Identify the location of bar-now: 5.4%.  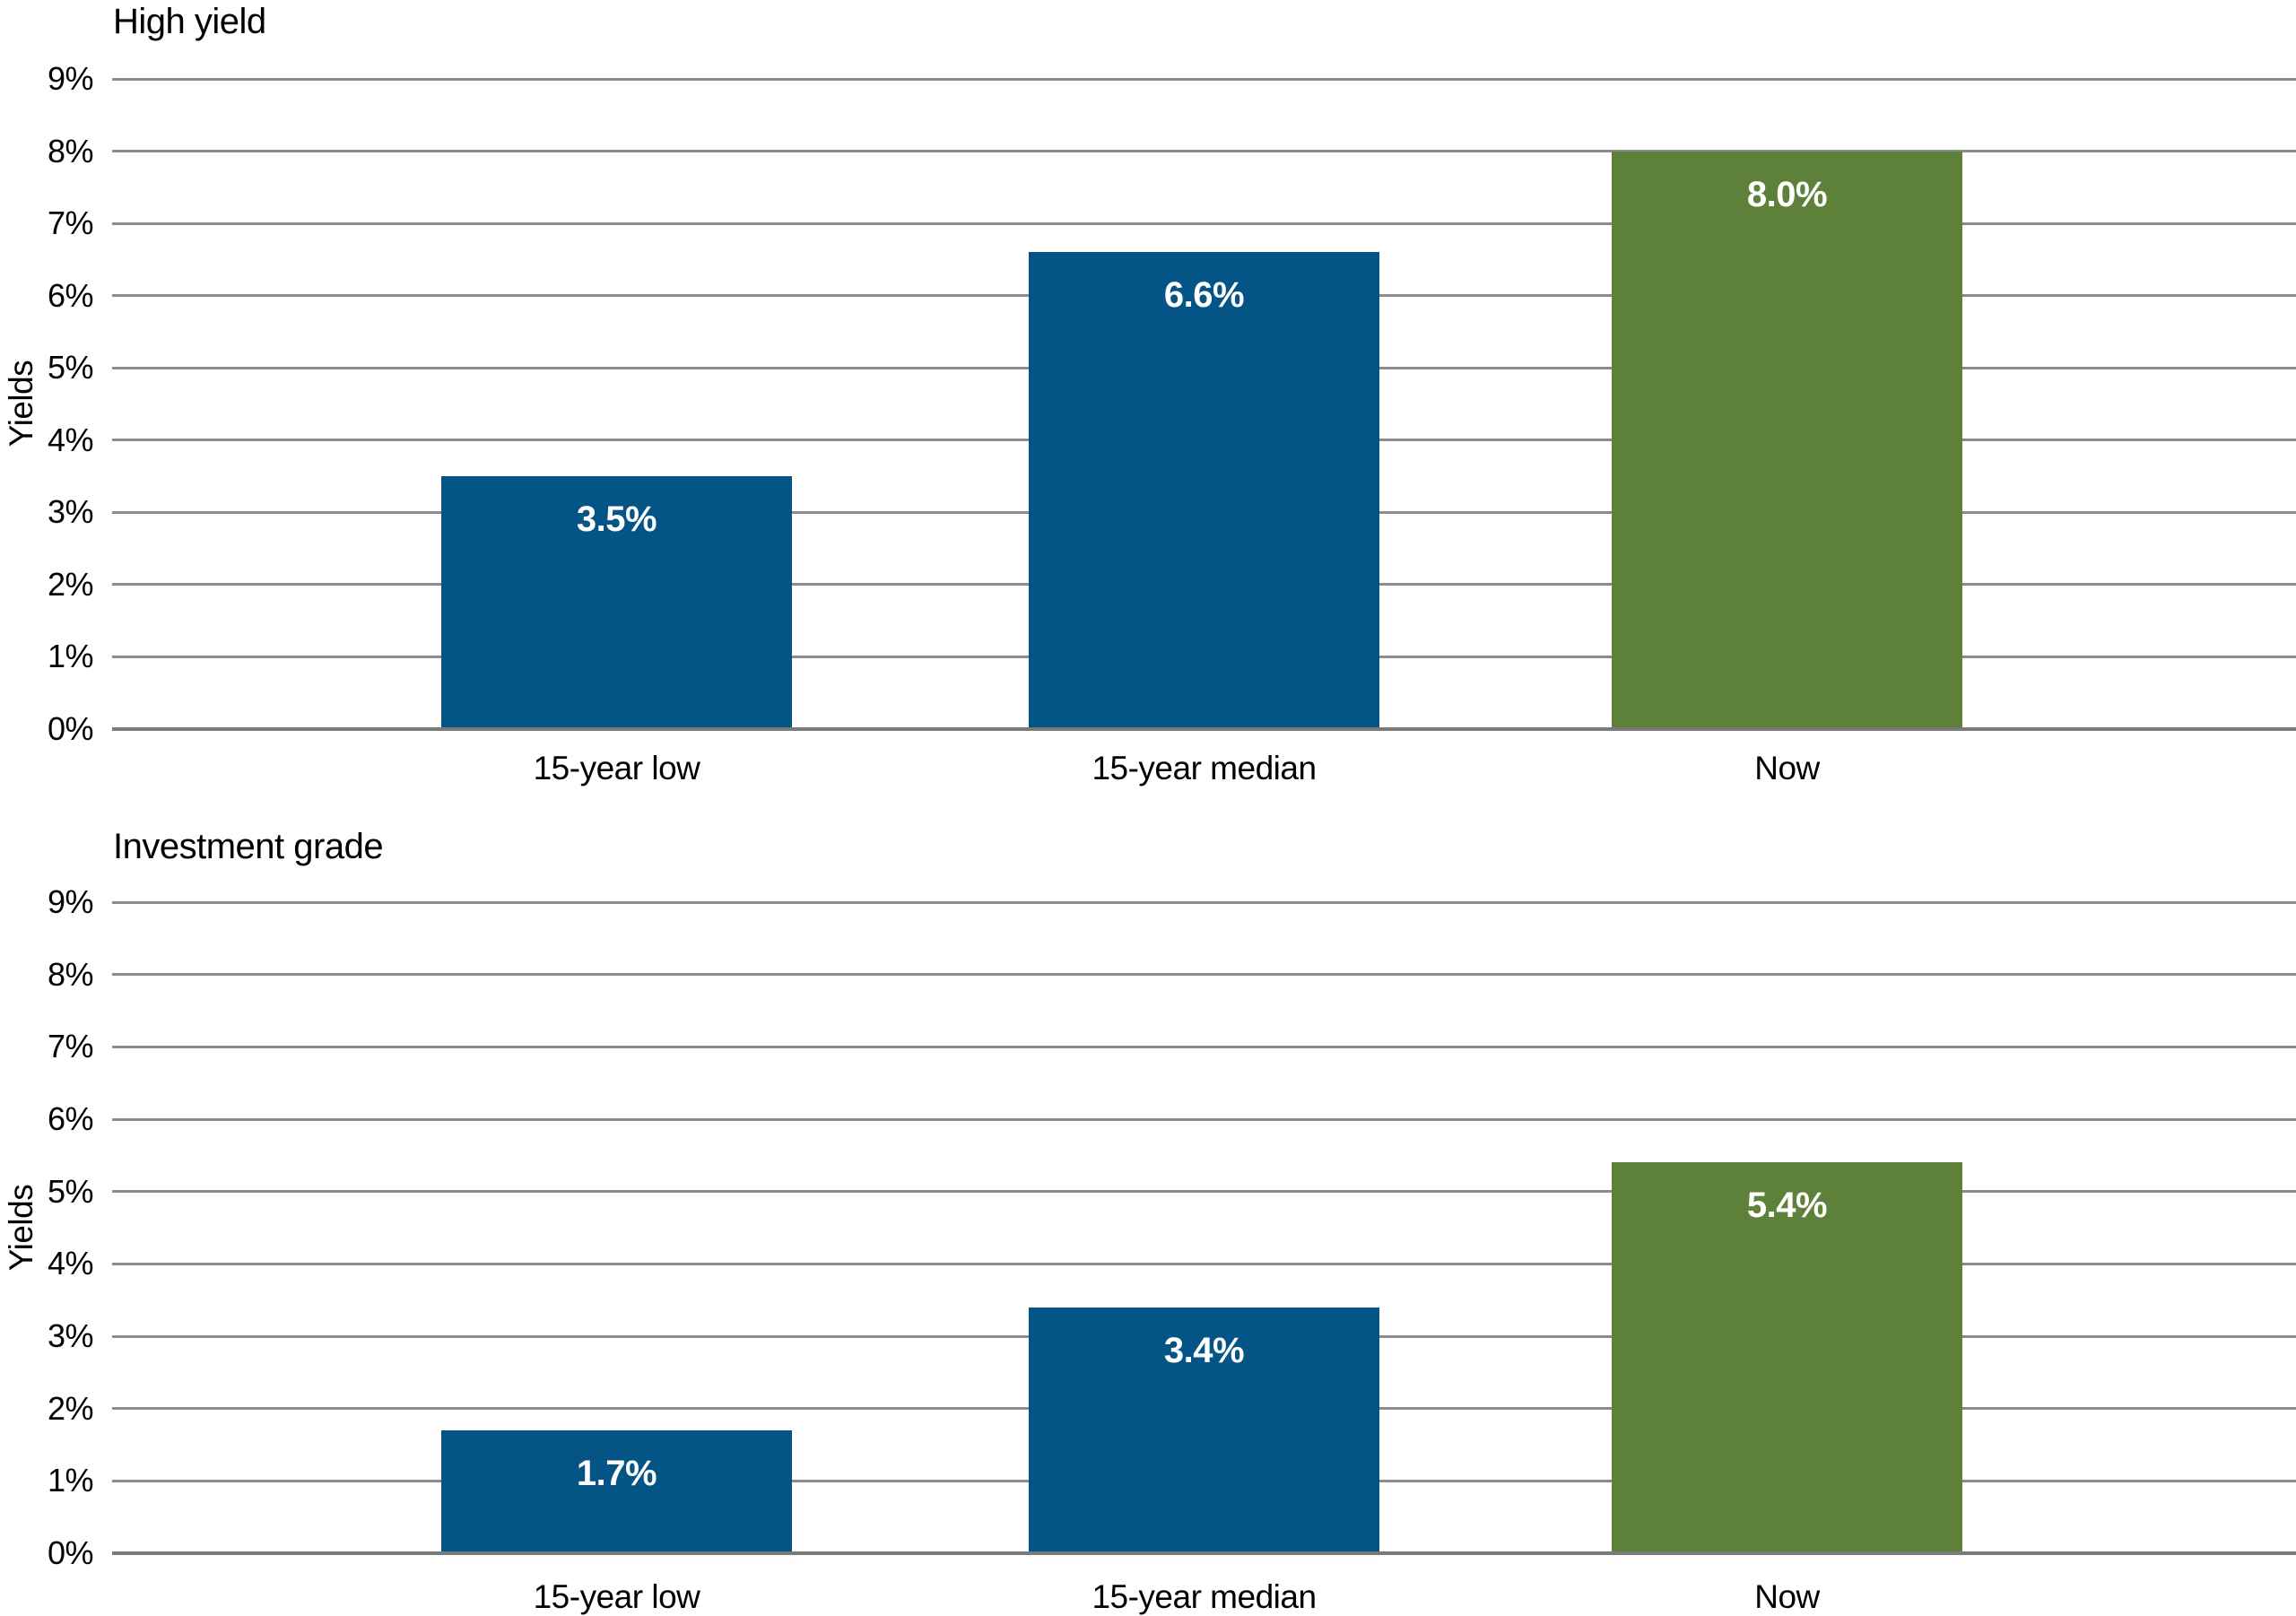
(1787, 1358).